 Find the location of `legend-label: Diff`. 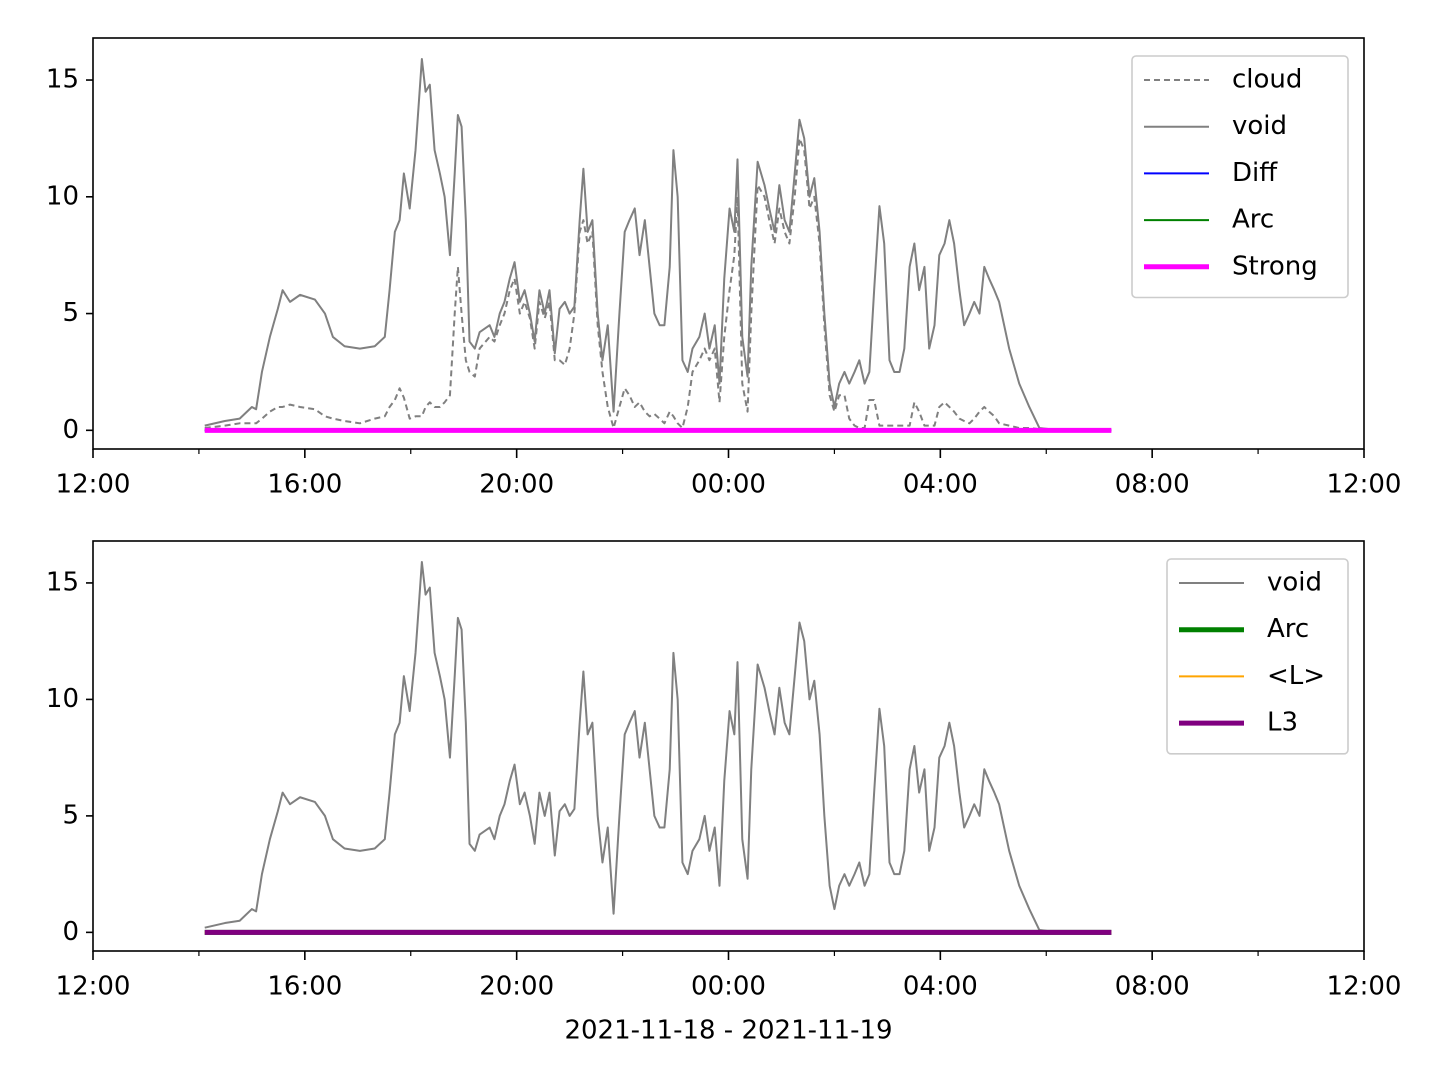

legend-label: Diff is located at coordinates (1255, 173).